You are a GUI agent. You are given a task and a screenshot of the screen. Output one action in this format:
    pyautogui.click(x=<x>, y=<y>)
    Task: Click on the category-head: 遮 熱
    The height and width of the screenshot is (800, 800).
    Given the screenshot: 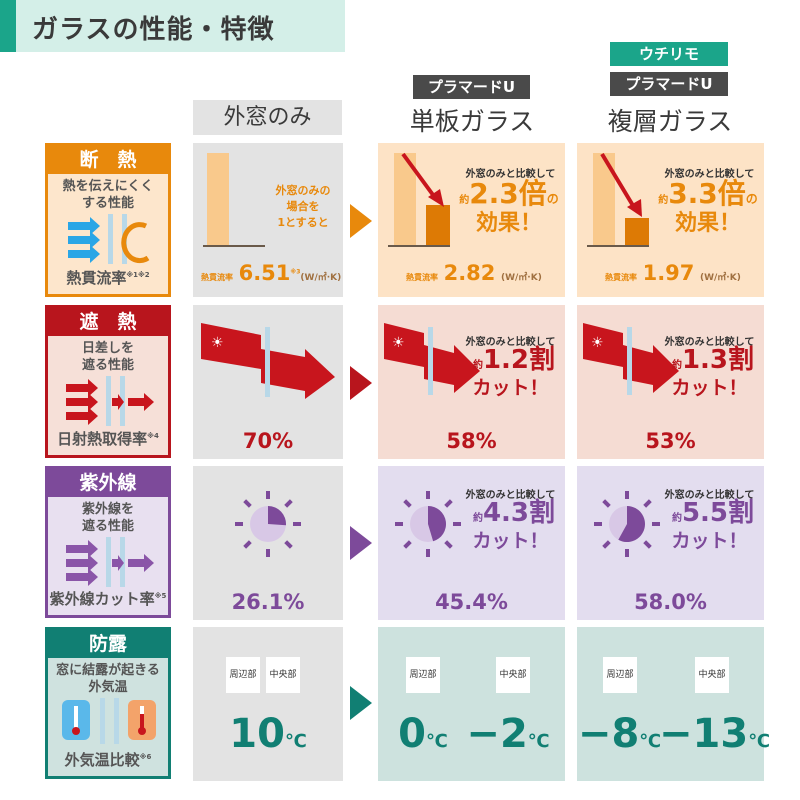 What is the action you would take?
    pyautogui.click(x=108, y=322)
    